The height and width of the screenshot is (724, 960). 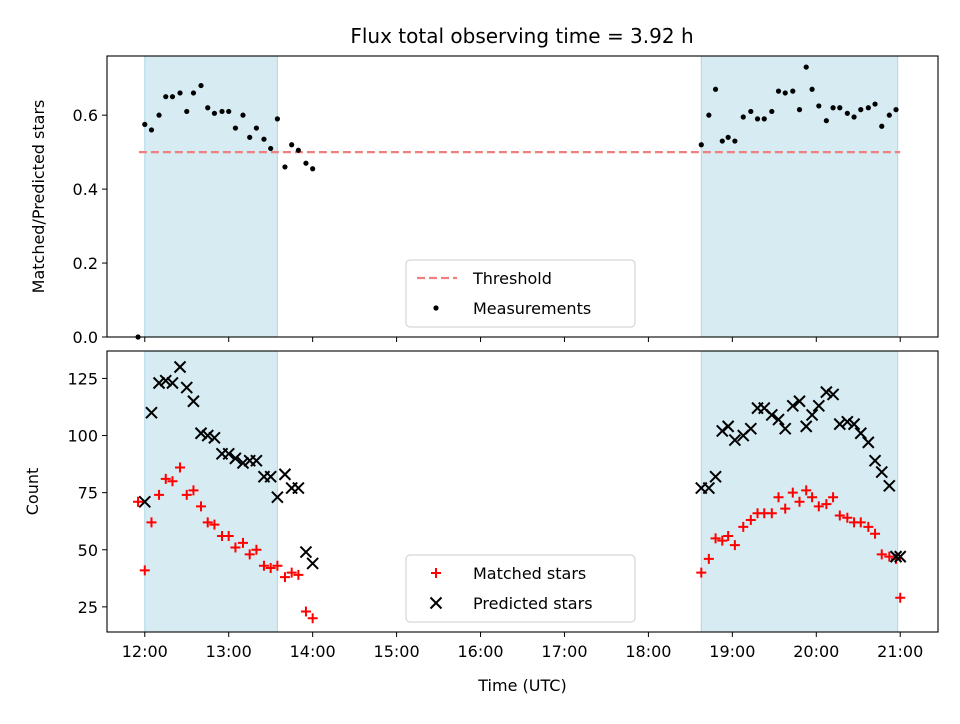 I want to click on legend-matched-swatch, so click(x=436, y=573).